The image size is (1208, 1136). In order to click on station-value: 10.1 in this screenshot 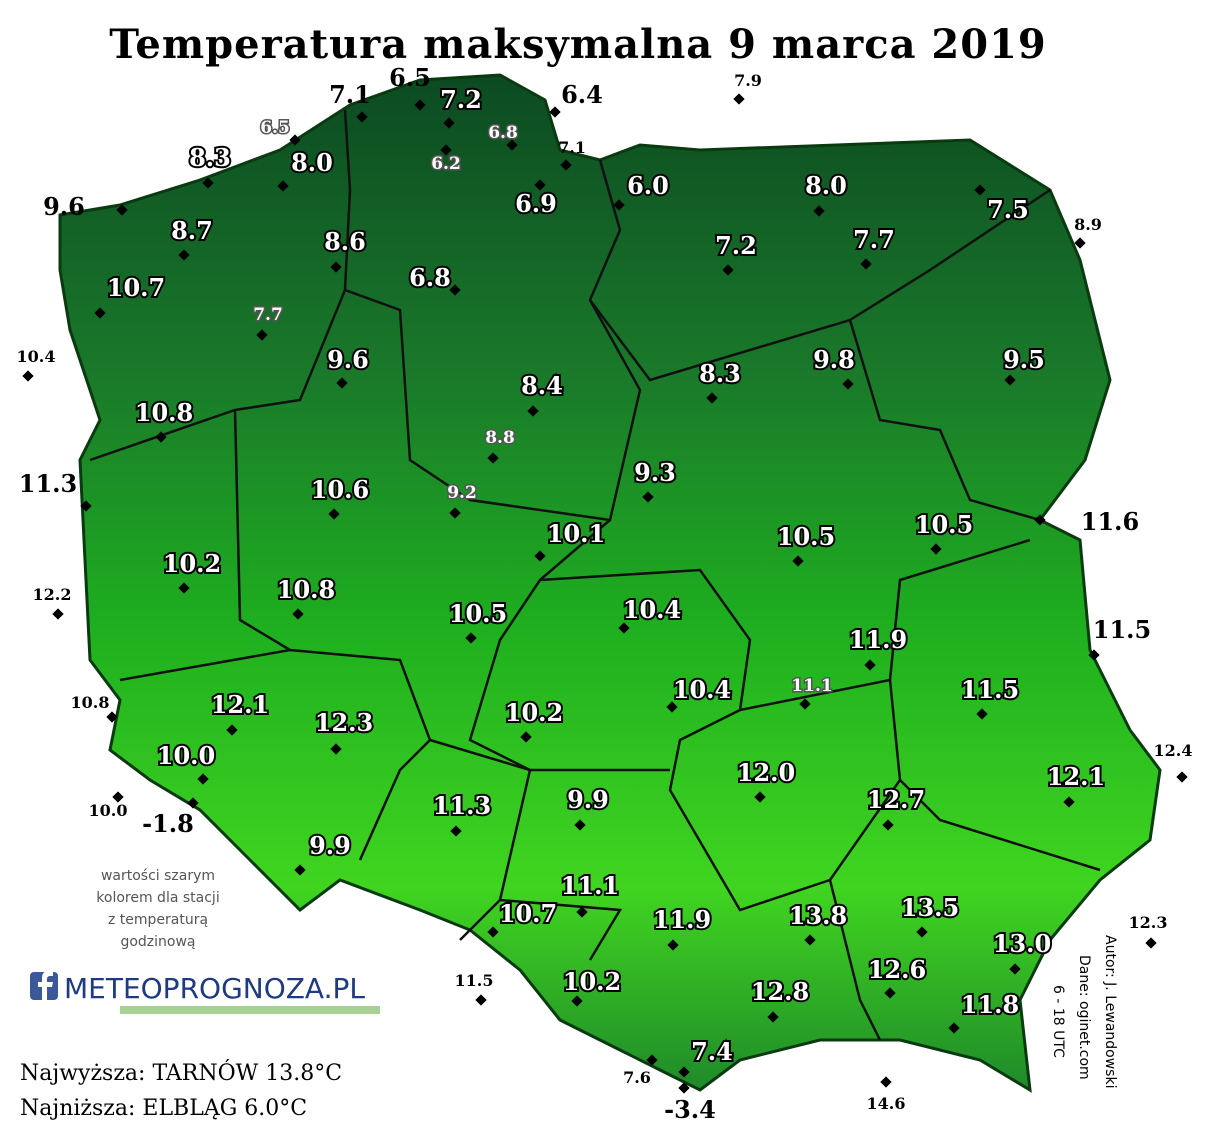, I will do `click(576, 533)`.